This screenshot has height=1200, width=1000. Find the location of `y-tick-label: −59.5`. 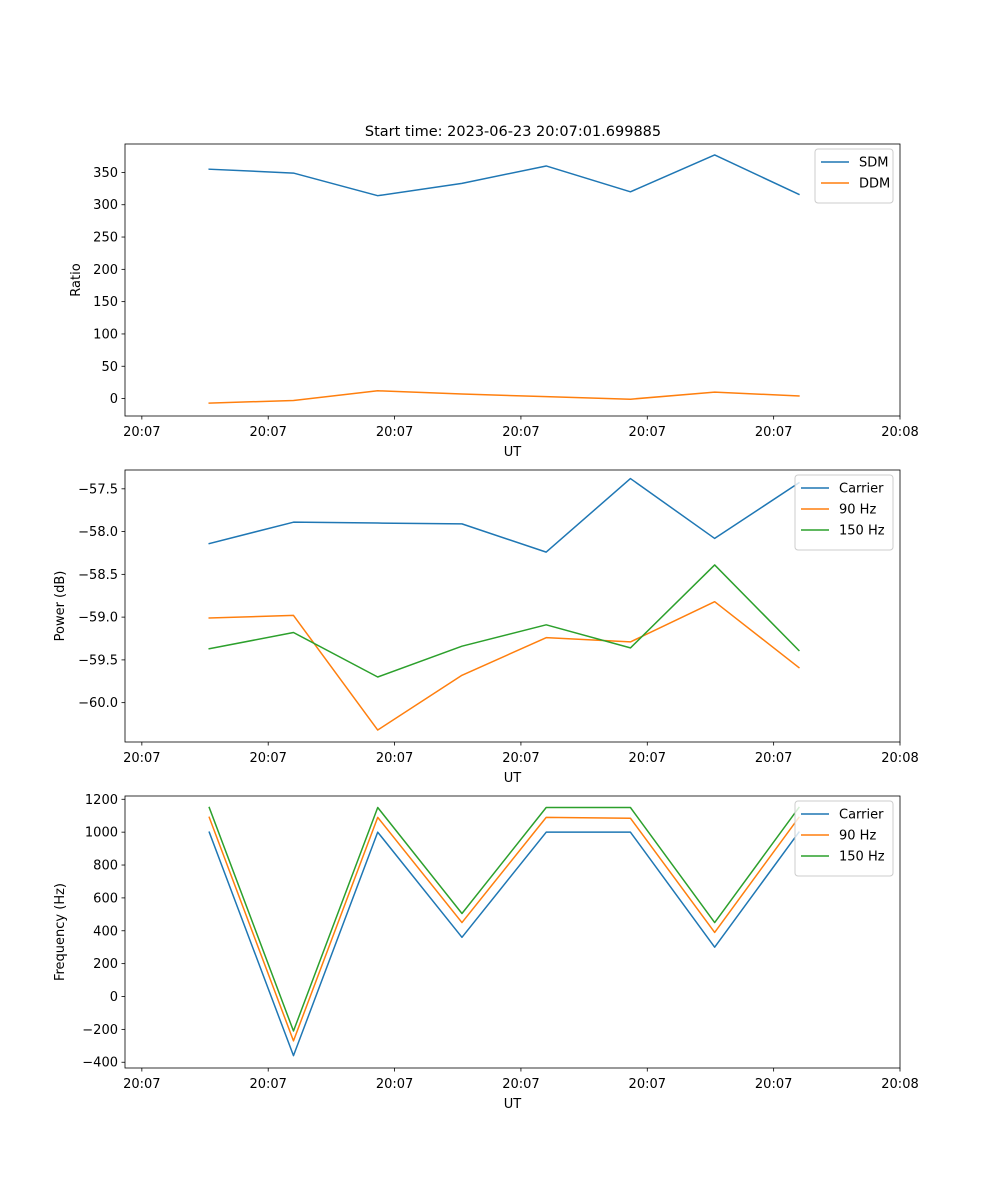

y-tick-label: −59.5 is located at coordinates (98, 660).